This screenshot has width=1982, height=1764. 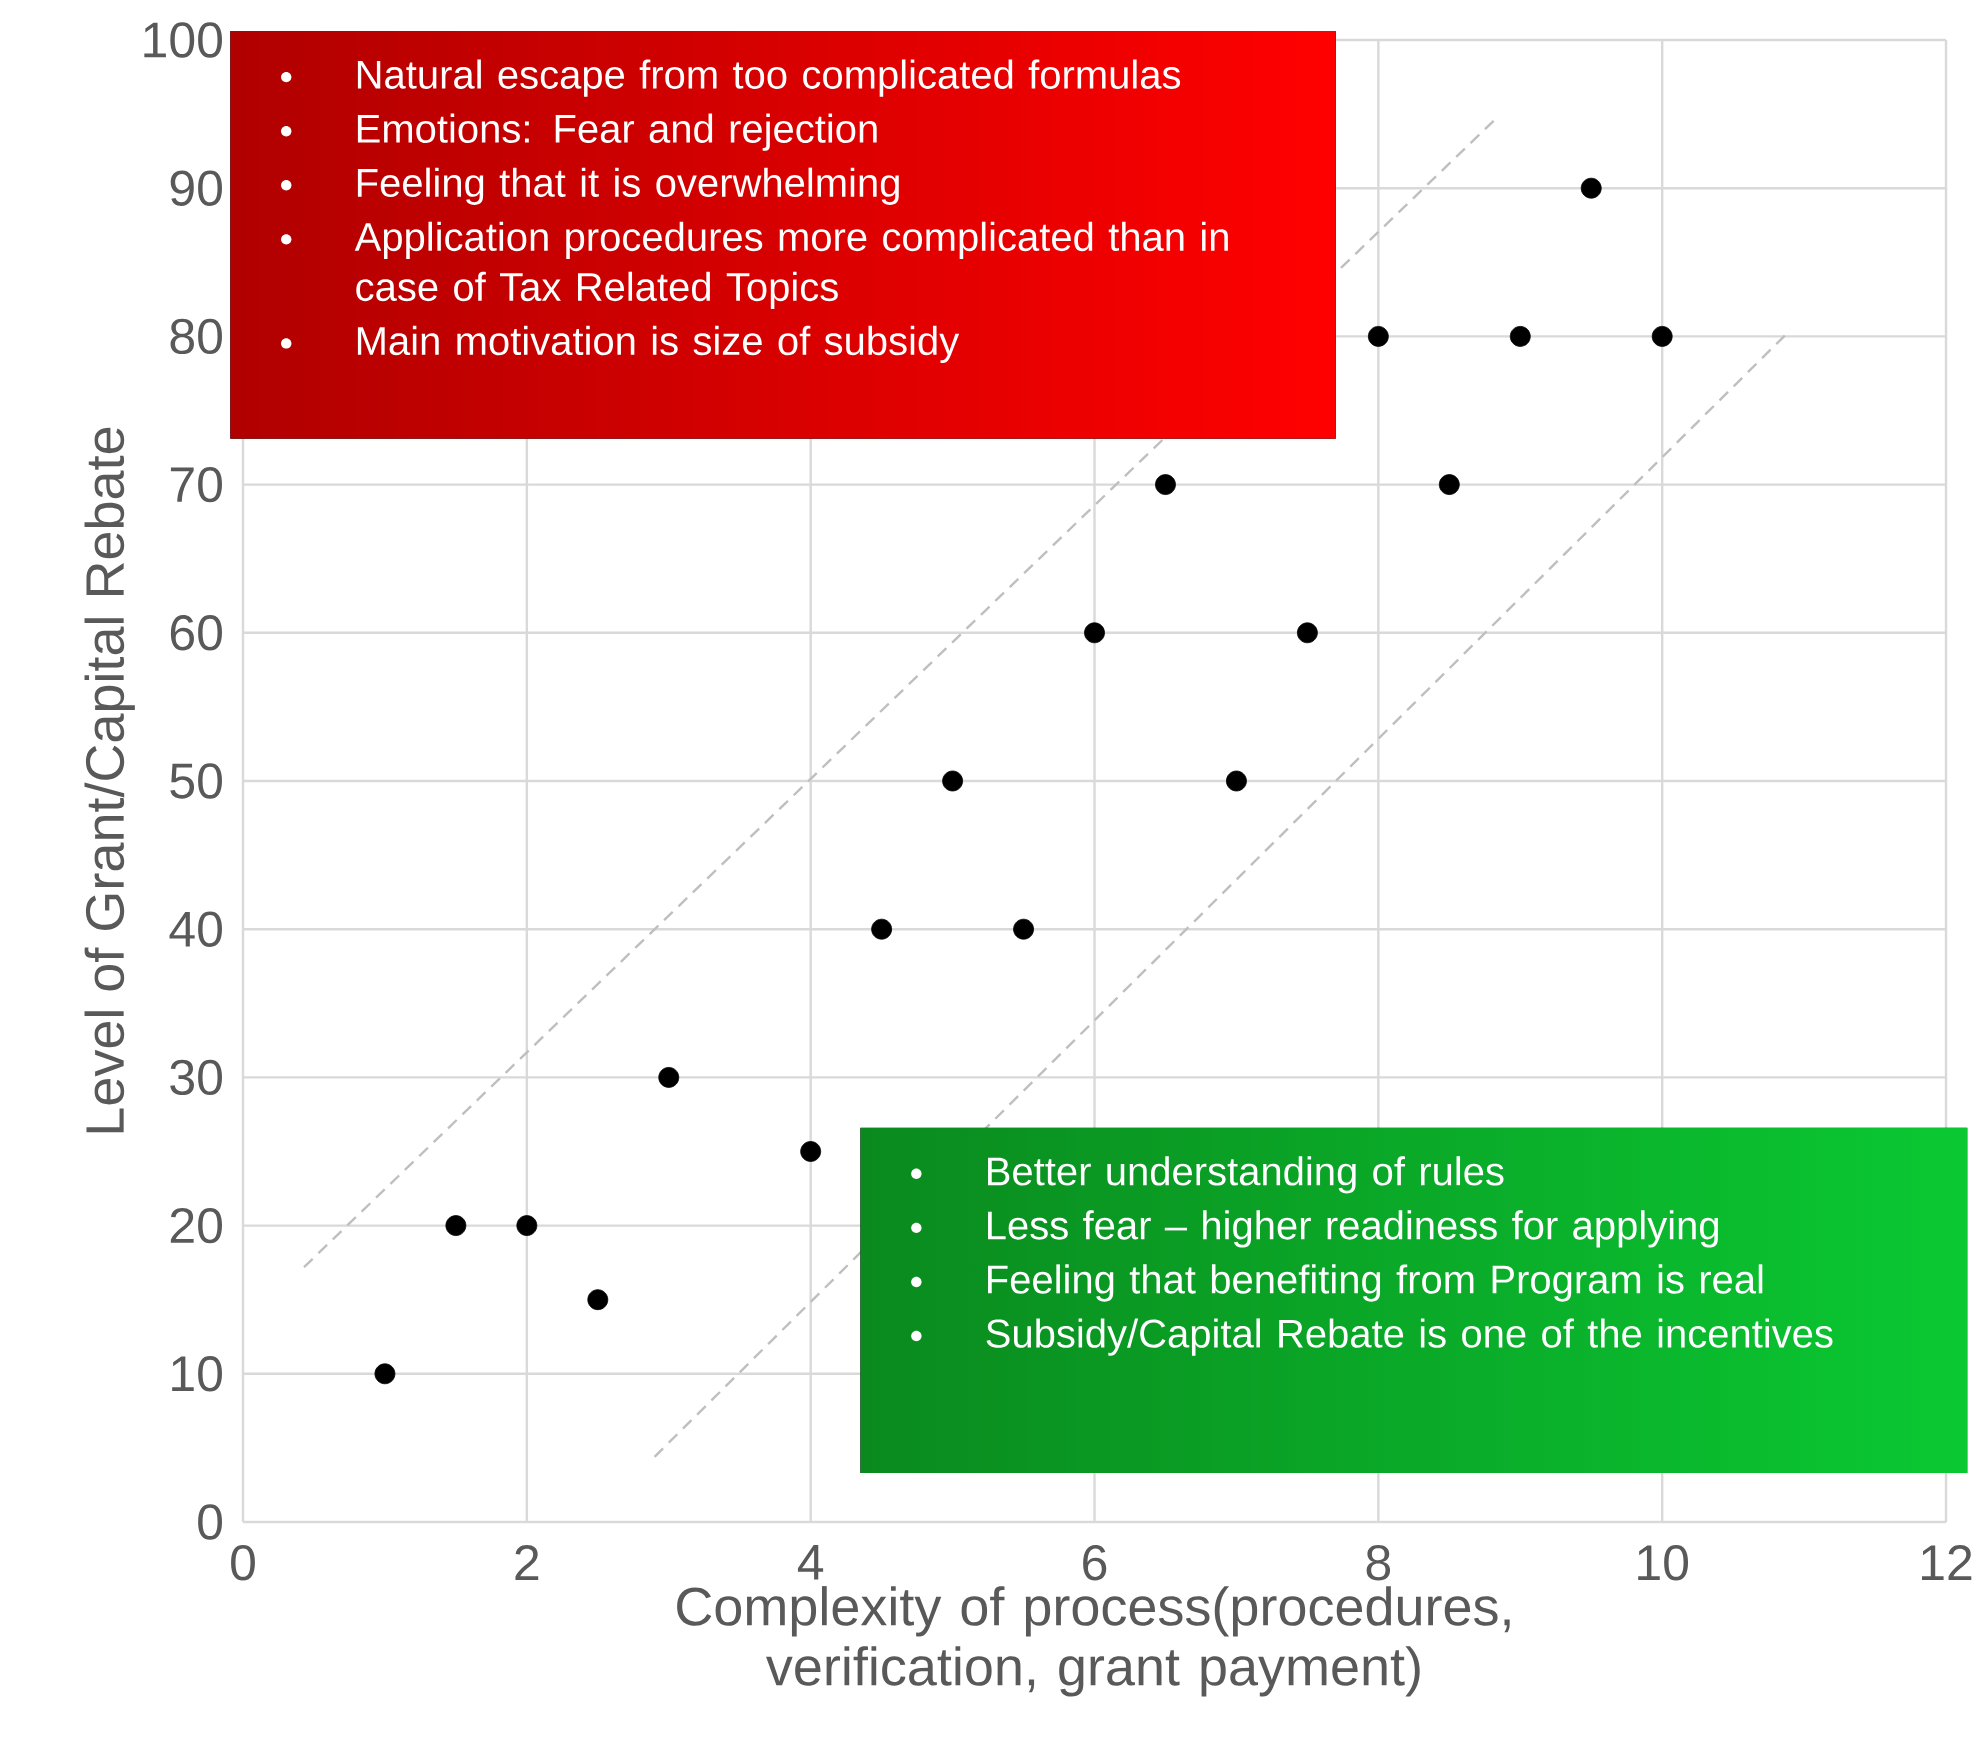 I want to click on annotation: Feeling that it is overwhelming, so click(x=628, y=186).